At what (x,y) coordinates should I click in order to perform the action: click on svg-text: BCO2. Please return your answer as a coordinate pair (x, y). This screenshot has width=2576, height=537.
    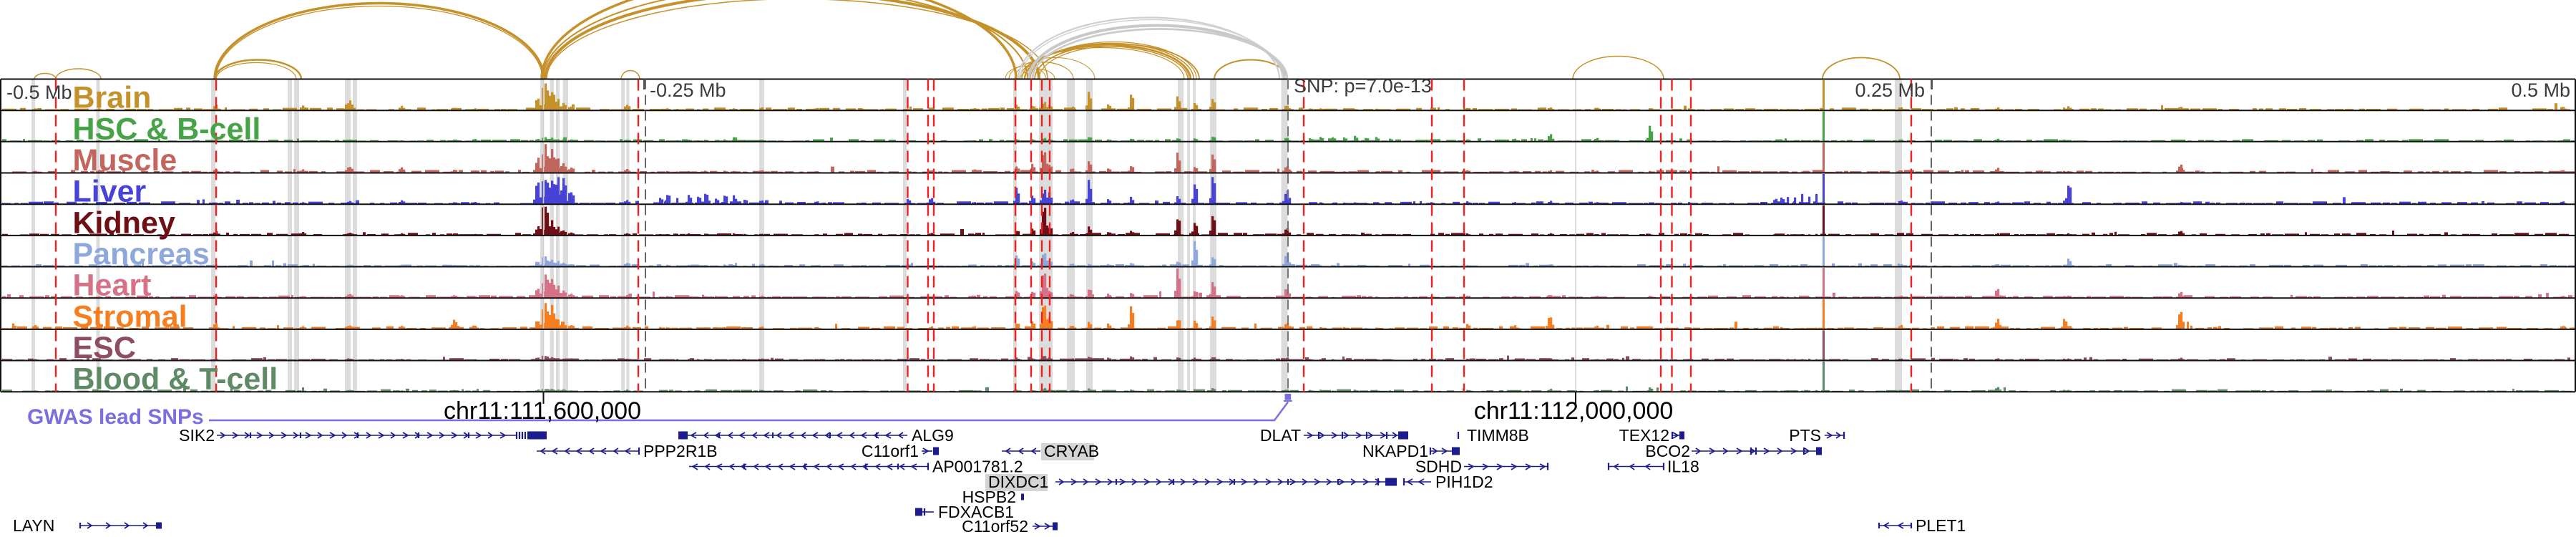
    Looking at the image, I should click on (1667, 451).